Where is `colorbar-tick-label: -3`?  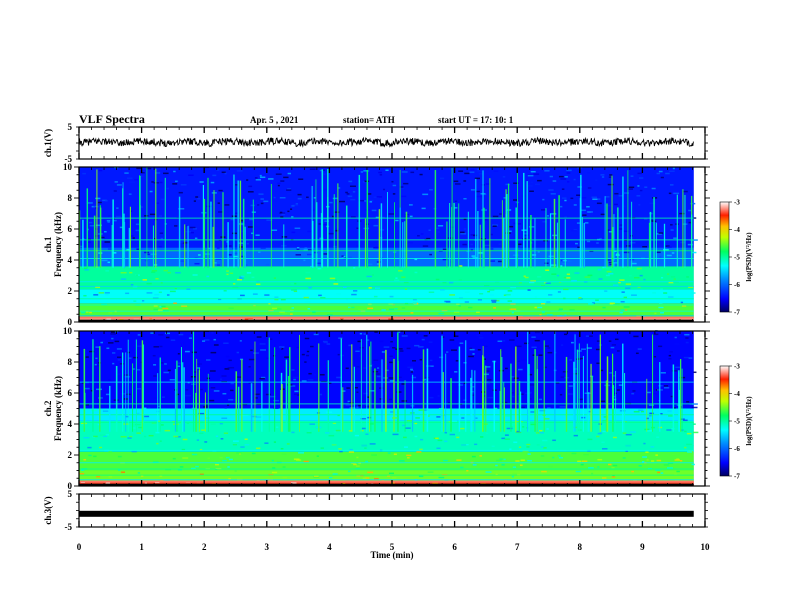
colorbar-tick-label: -3 is located at coordinates (737, 367).